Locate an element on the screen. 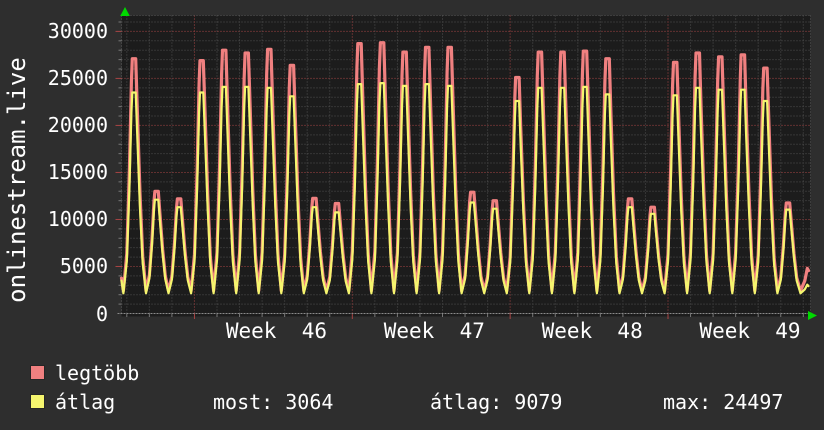 The image size is (824, 430). y-axis-label: 30000 is located at coordinates (77, 31).